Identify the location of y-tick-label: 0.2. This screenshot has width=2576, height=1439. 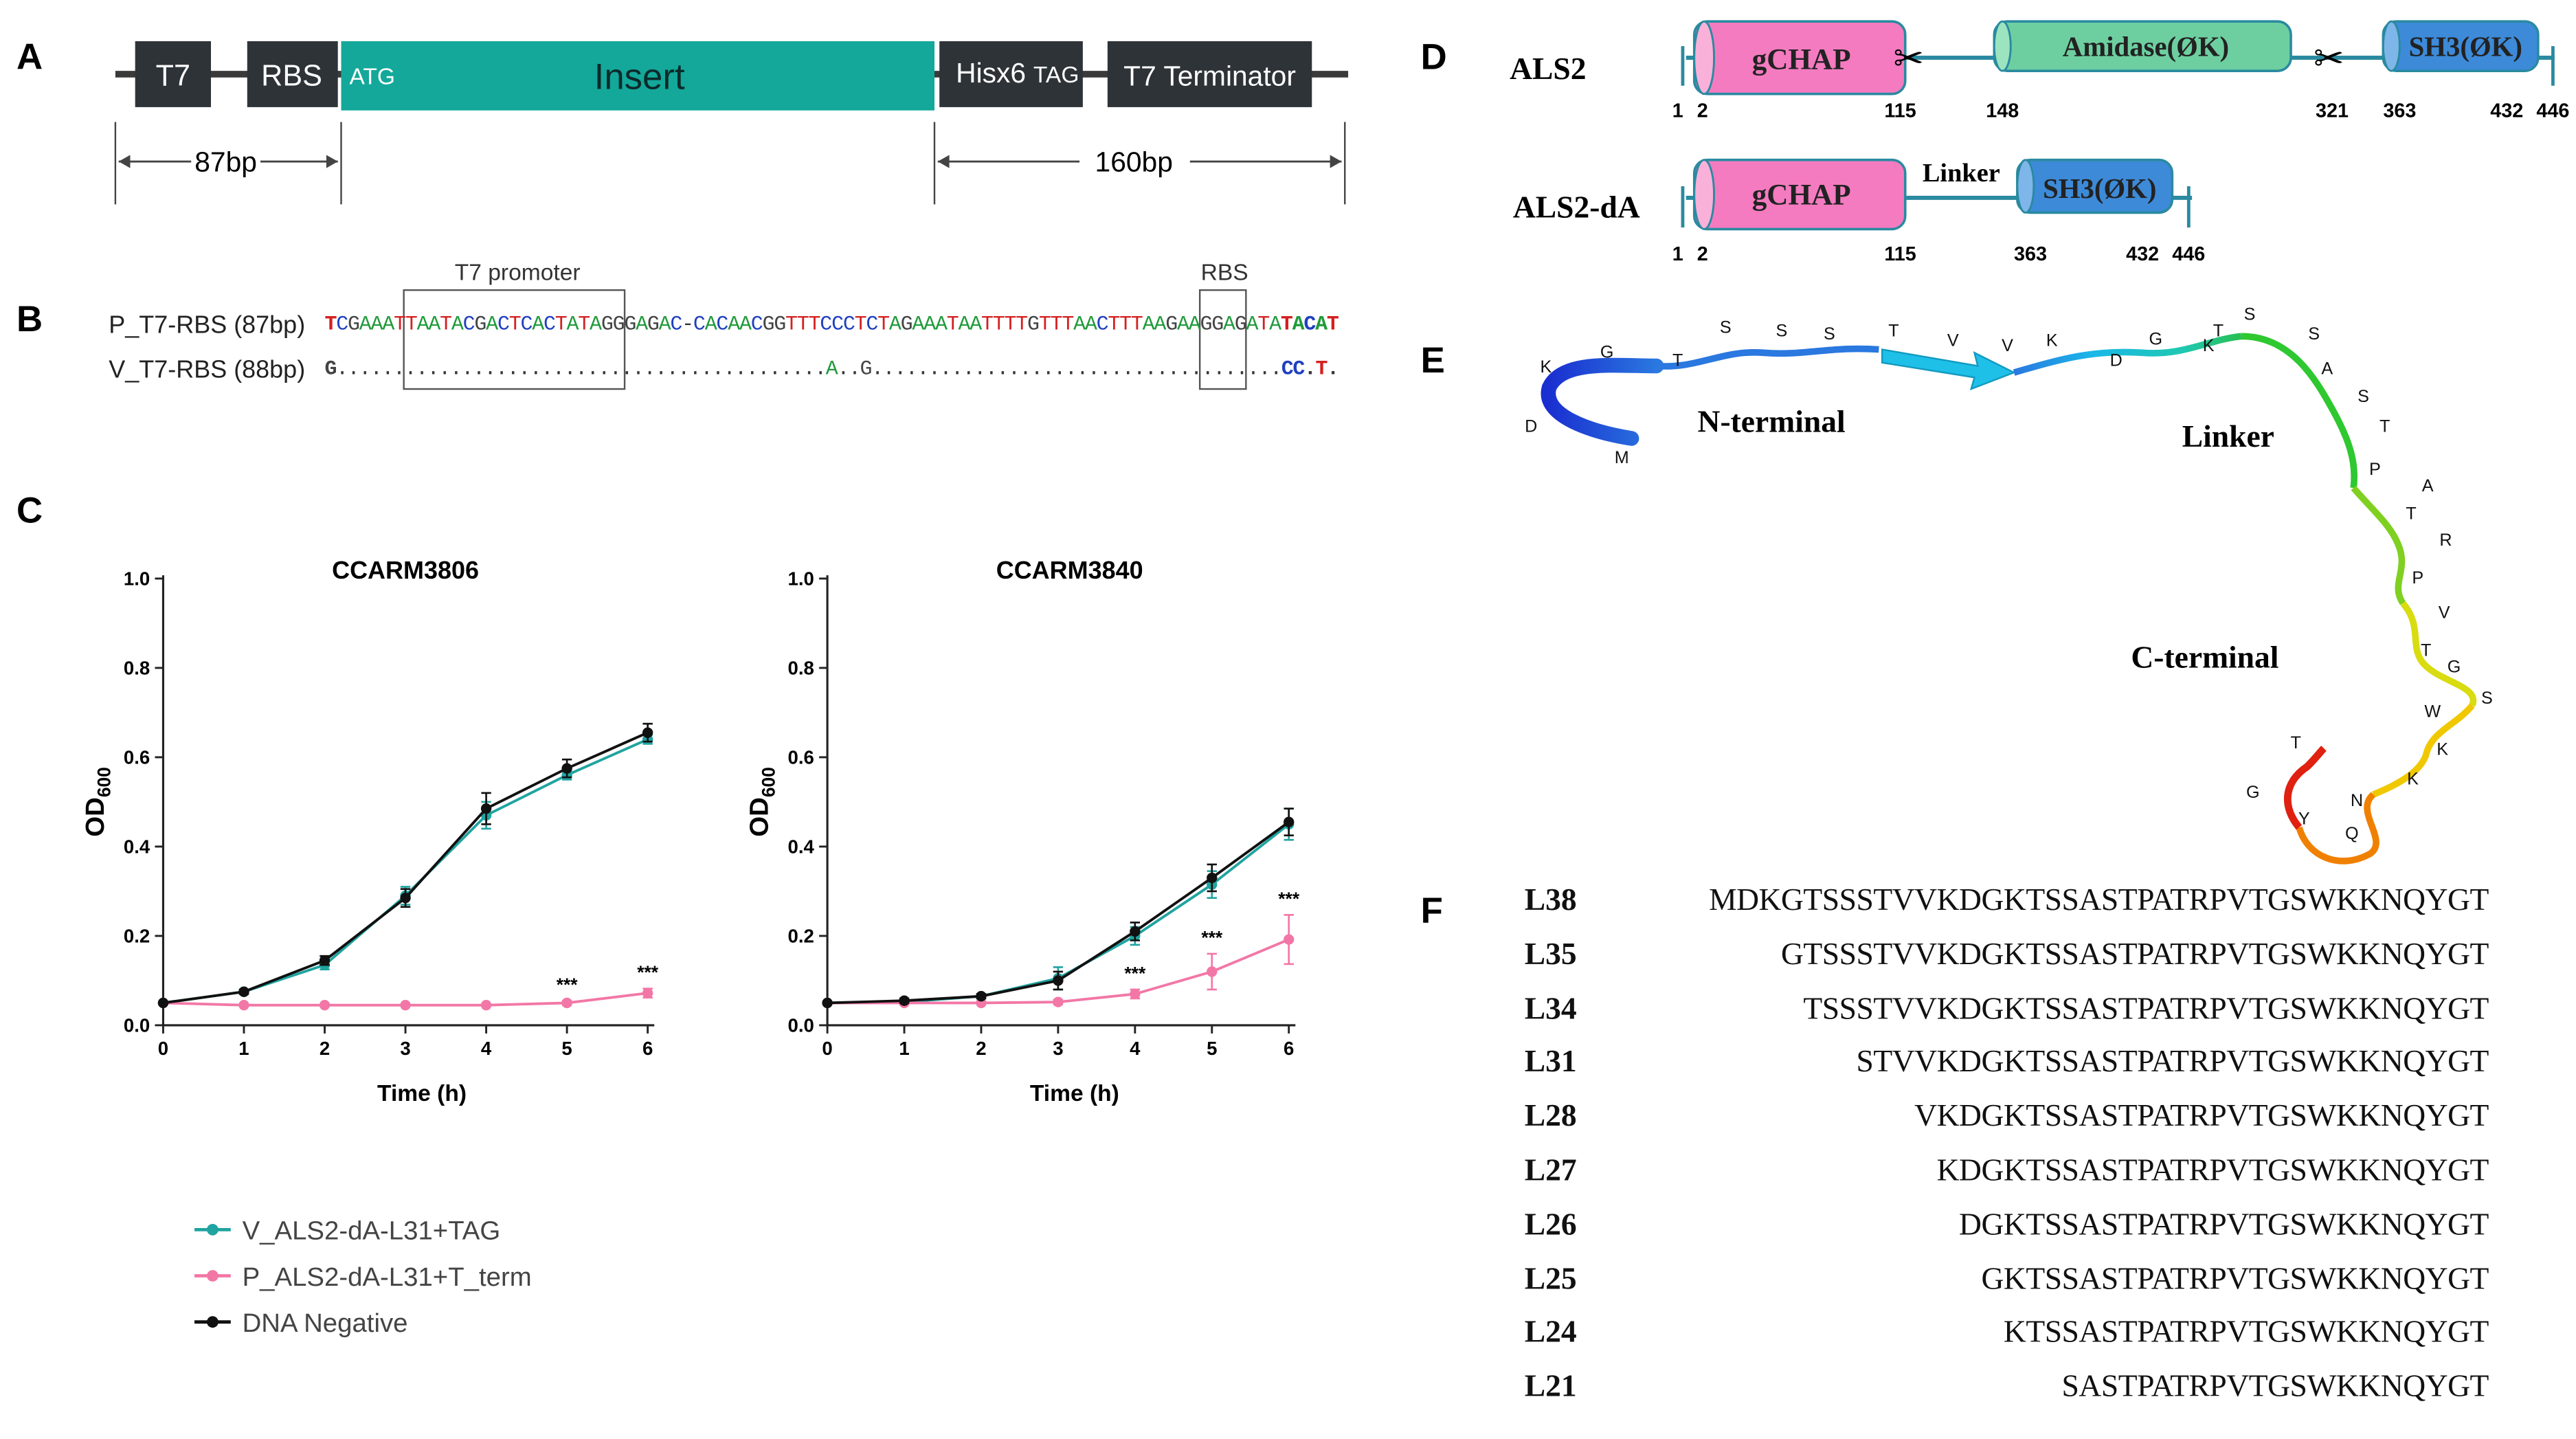
(137, 936).